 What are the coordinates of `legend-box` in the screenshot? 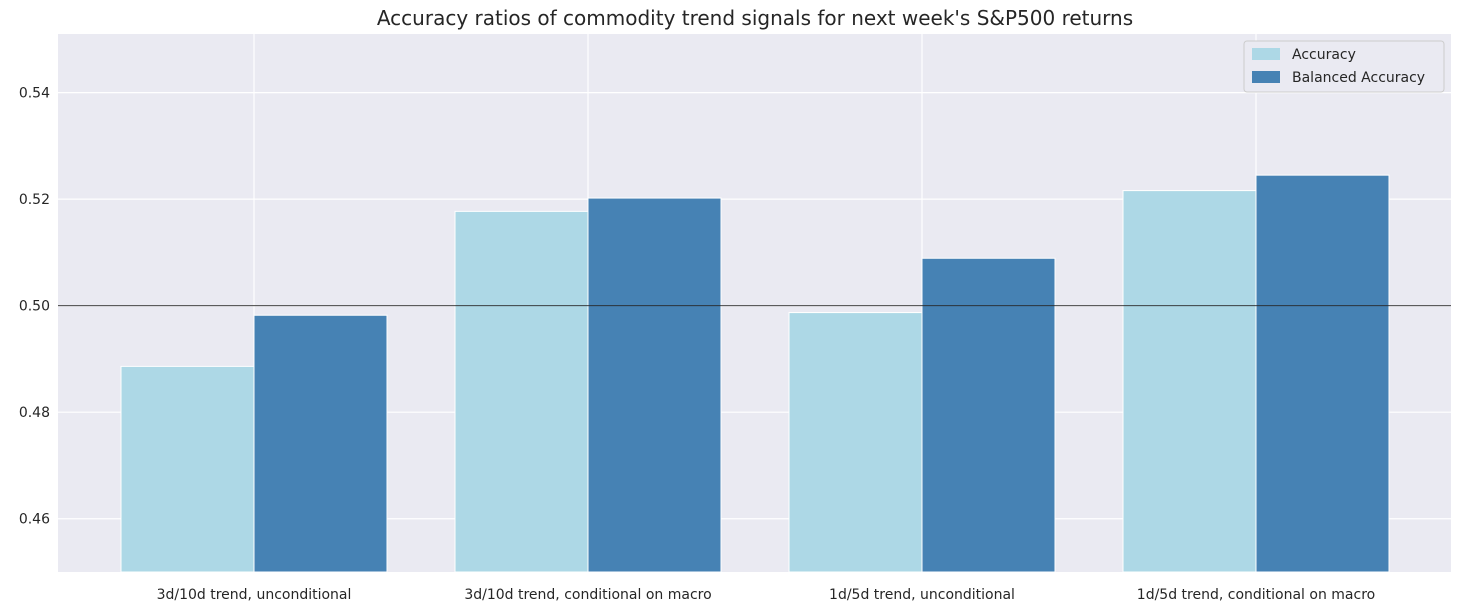 It's located at (1344, 66).